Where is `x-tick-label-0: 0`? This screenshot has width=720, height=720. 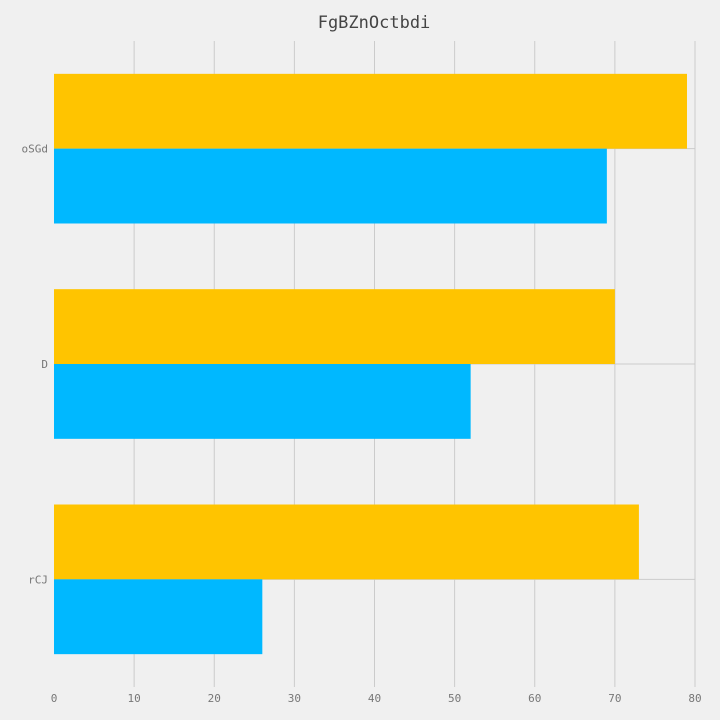
x-tick-label-0: 0 is located at coordinates (54, 698).